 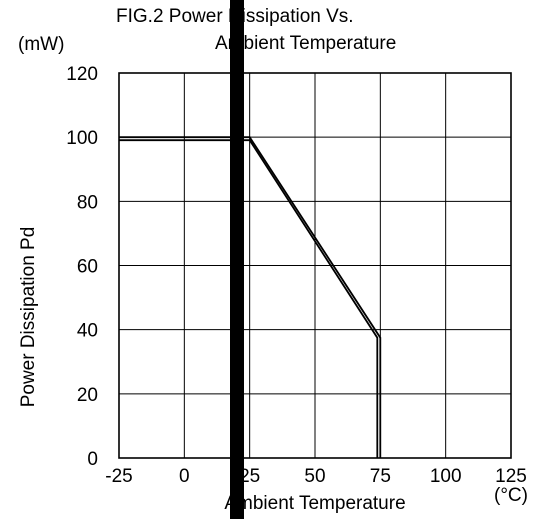 What do you see at coordinates (87, 267) in the screenshot?
I see `y-tick-label: 60` at bounding box center [87, 267].